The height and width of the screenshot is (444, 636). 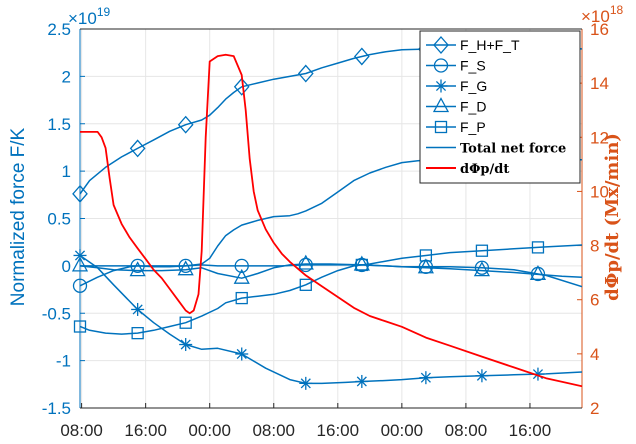 What do you see at coordinates (56, 408) in the screenshot?
I see `y-left-tick-label: -1.5` at bounding box center [56, 408].